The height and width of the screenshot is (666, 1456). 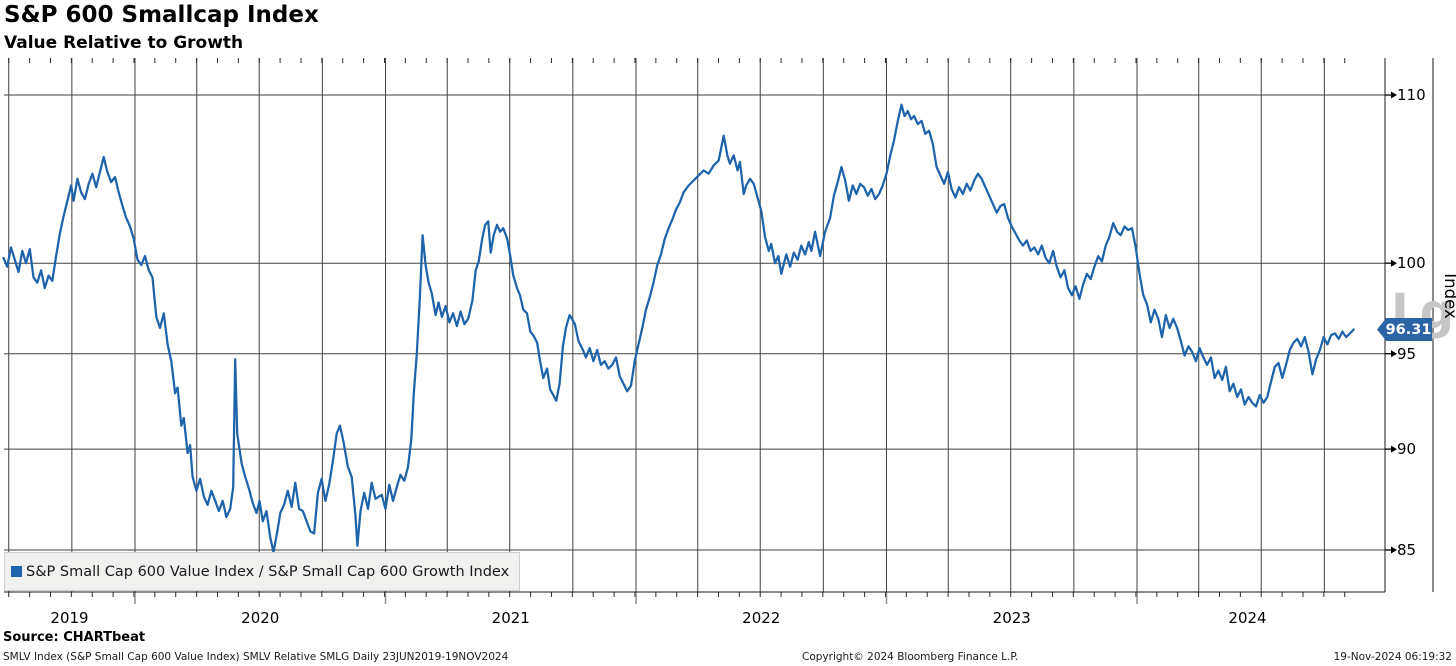 What do you see at coordinates (1247, 618) in the screenshot?
I see `x-axis-label: 2024` at bounding box center [1247, 618].